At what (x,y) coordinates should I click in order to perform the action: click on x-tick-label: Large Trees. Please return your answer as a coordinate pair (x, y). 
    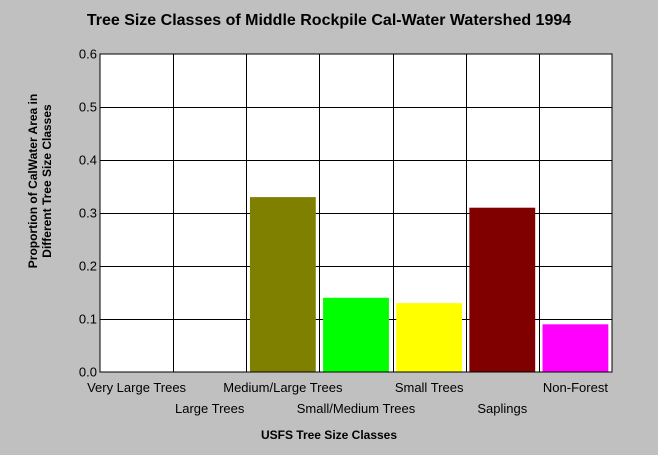
    Looking at the image, I should click on (210, 408).